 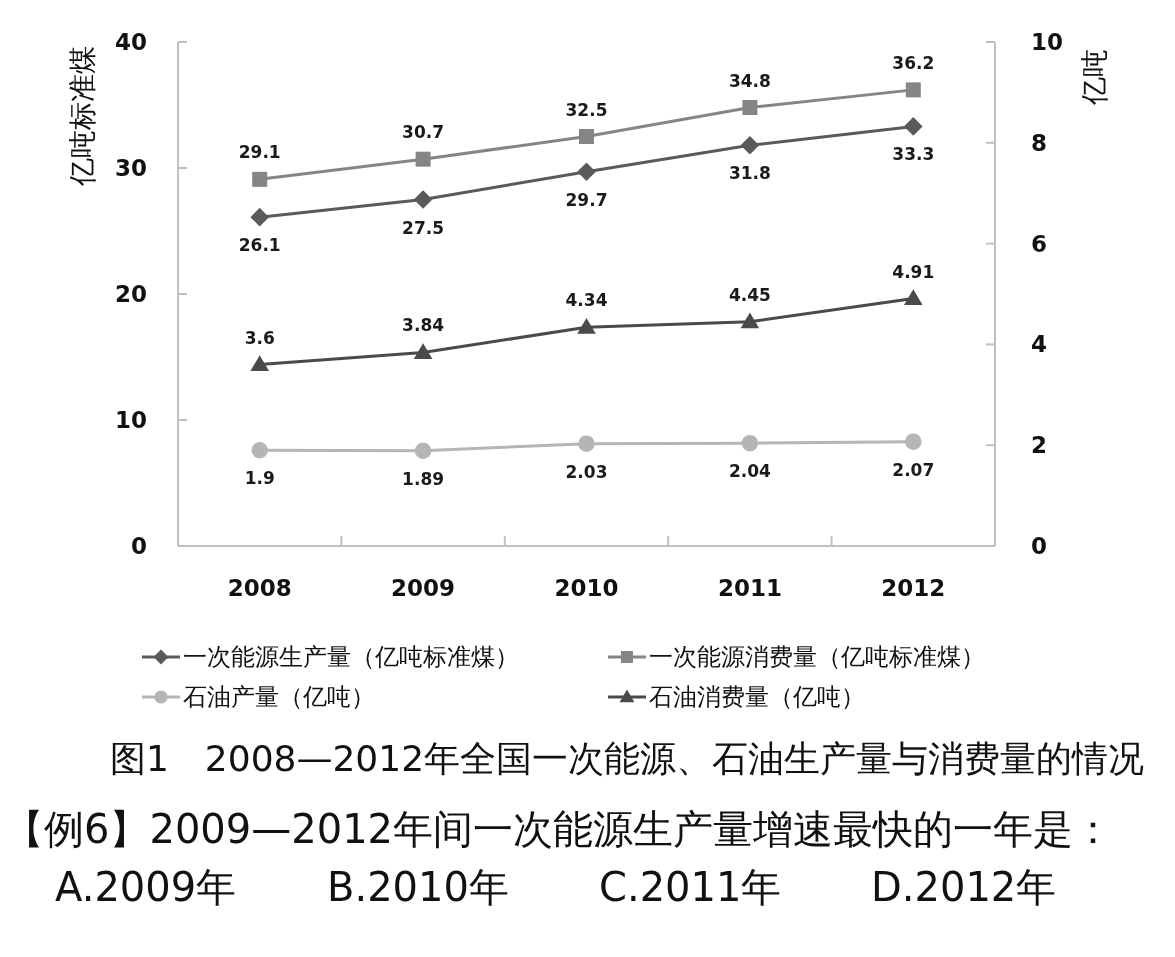 I want to click on y2-tick-label: 10, so click(x=1047, y=42).